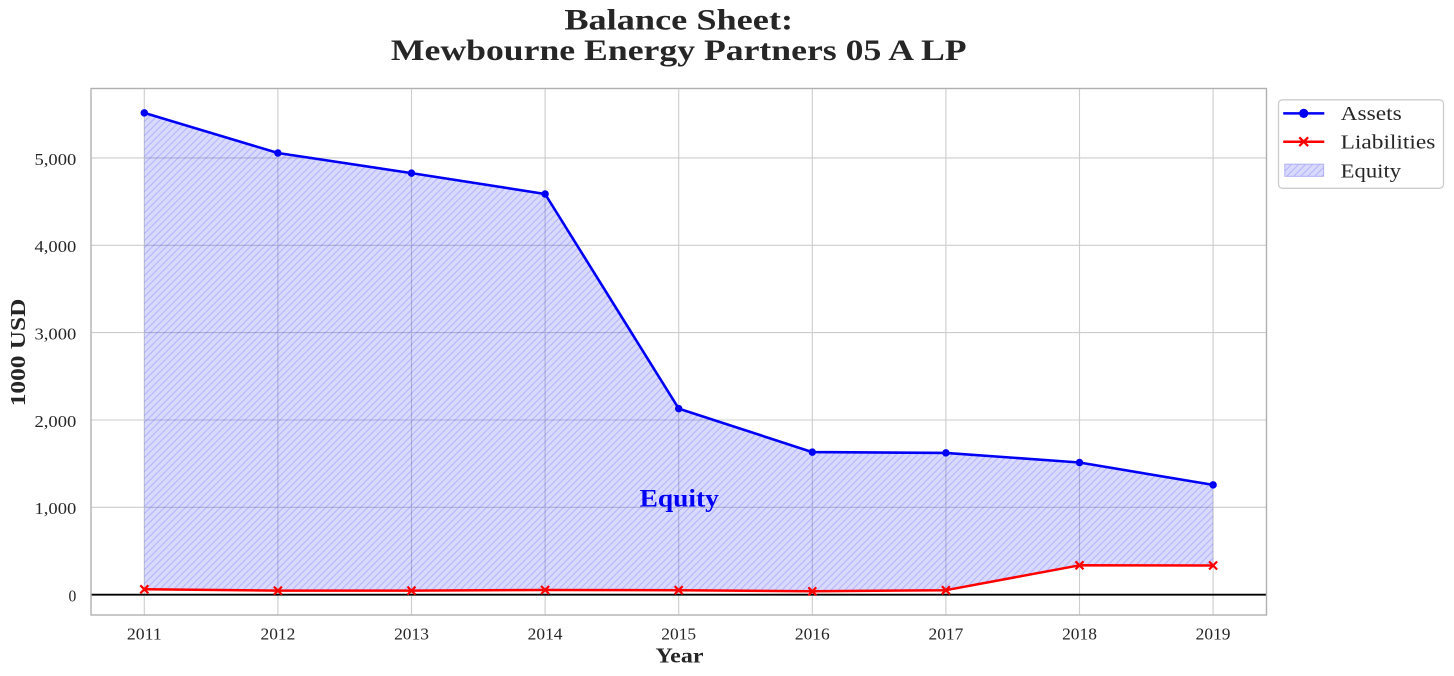 The image size is (1454, 676). I want to click on svg-text: 1000 USD, so click(19, 353).